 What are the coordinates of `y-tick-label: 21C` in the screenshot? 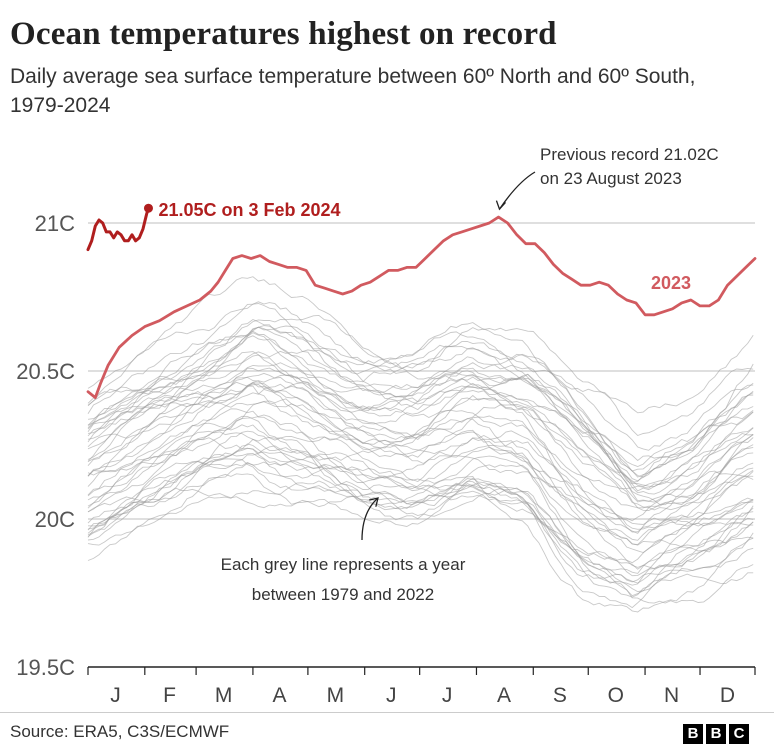 It's located at (55, 223).